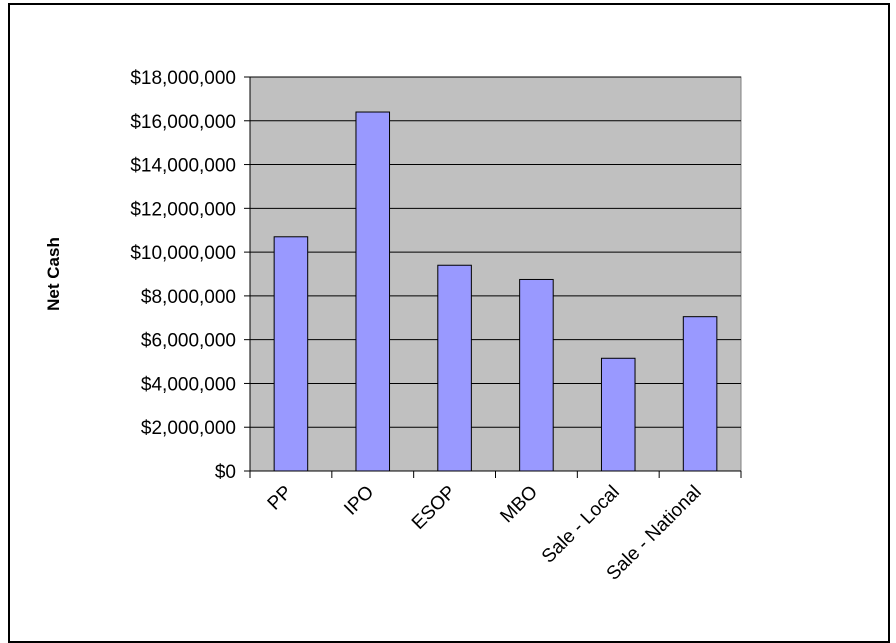 This screenshot has width=896, height=643. I want to click on bar-sale-local, so click(618, 414).